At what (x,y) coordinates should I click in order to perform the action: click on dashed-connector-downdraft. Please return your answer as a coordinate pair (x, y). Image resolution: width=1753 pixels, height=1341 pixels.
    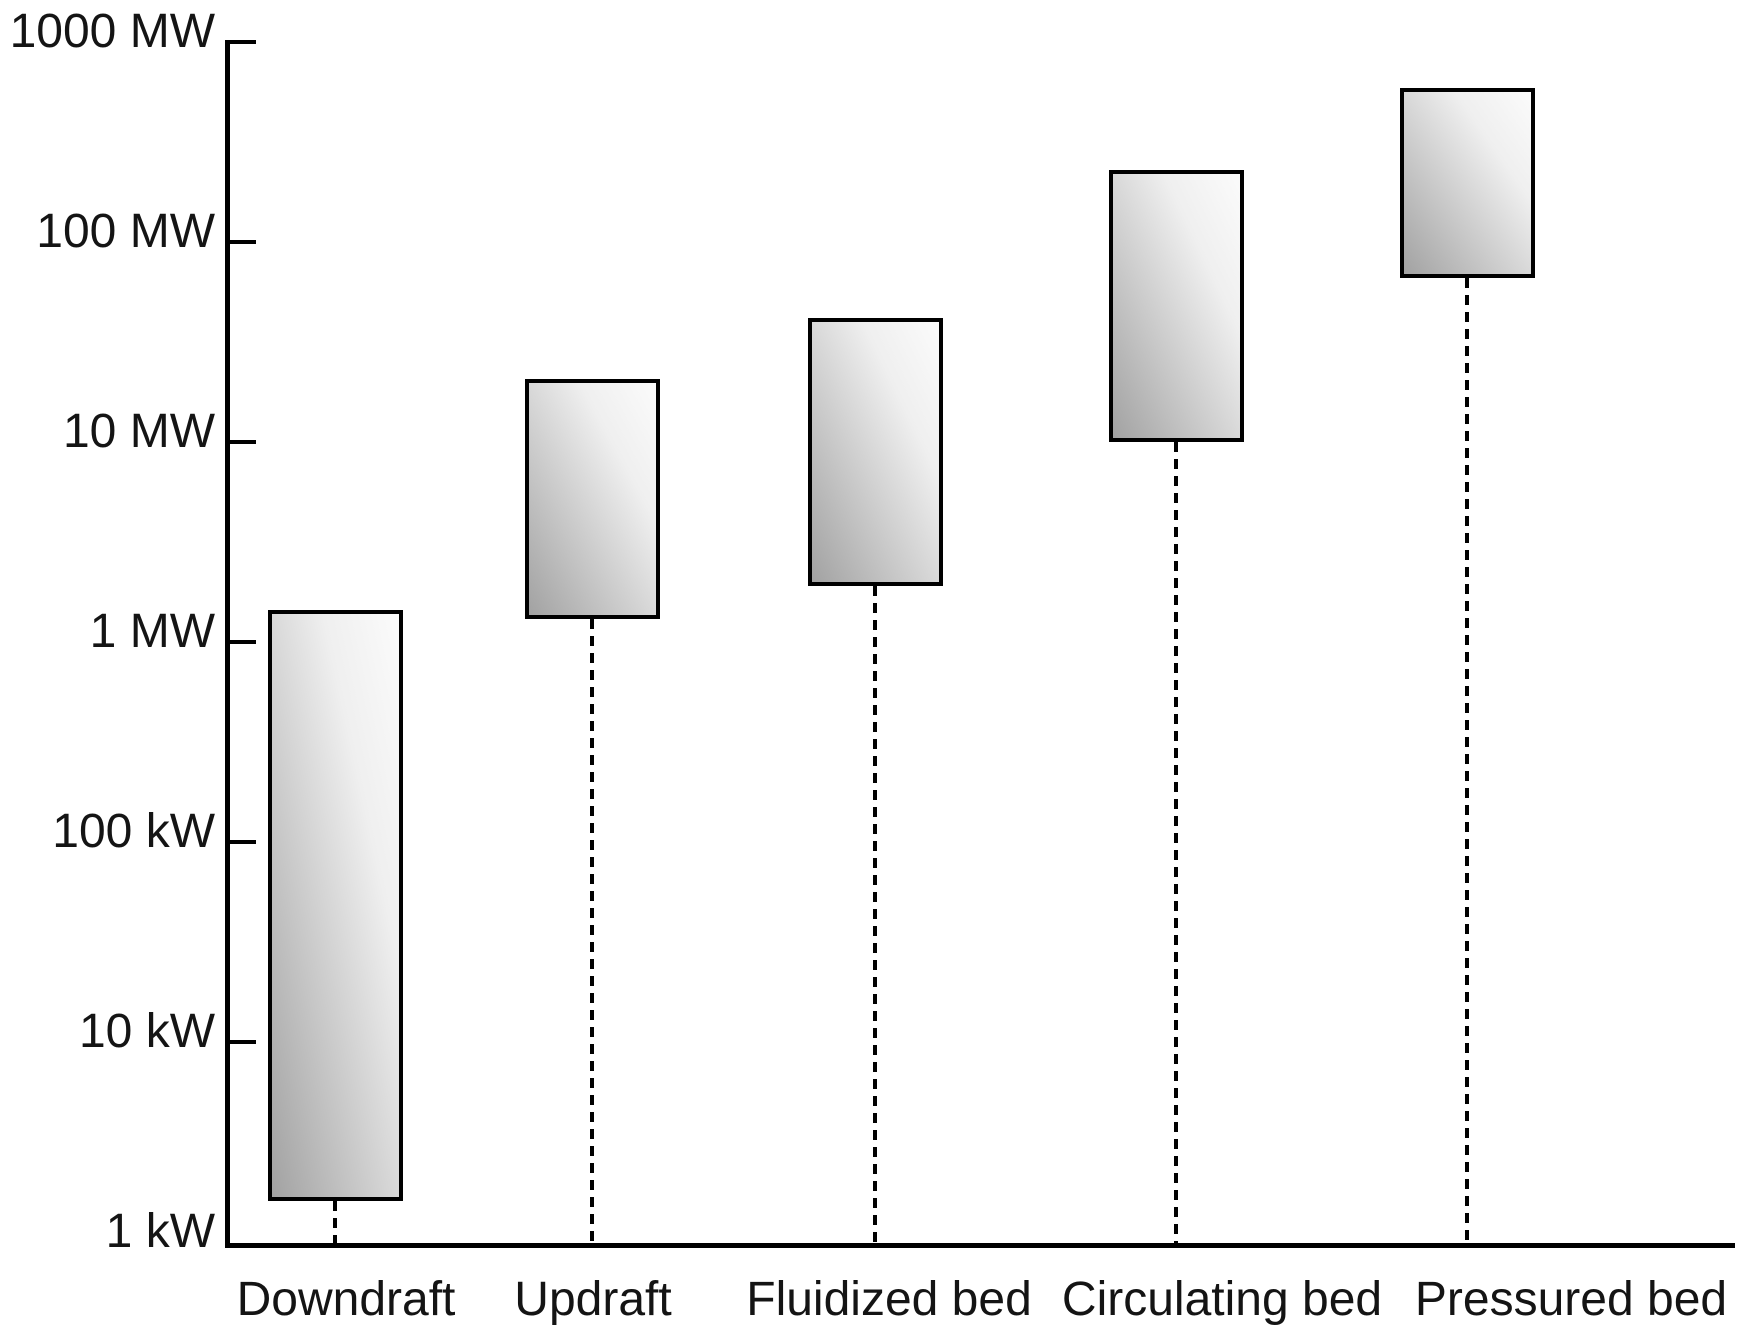
    Looking at the image, I should click on (335, 1224).